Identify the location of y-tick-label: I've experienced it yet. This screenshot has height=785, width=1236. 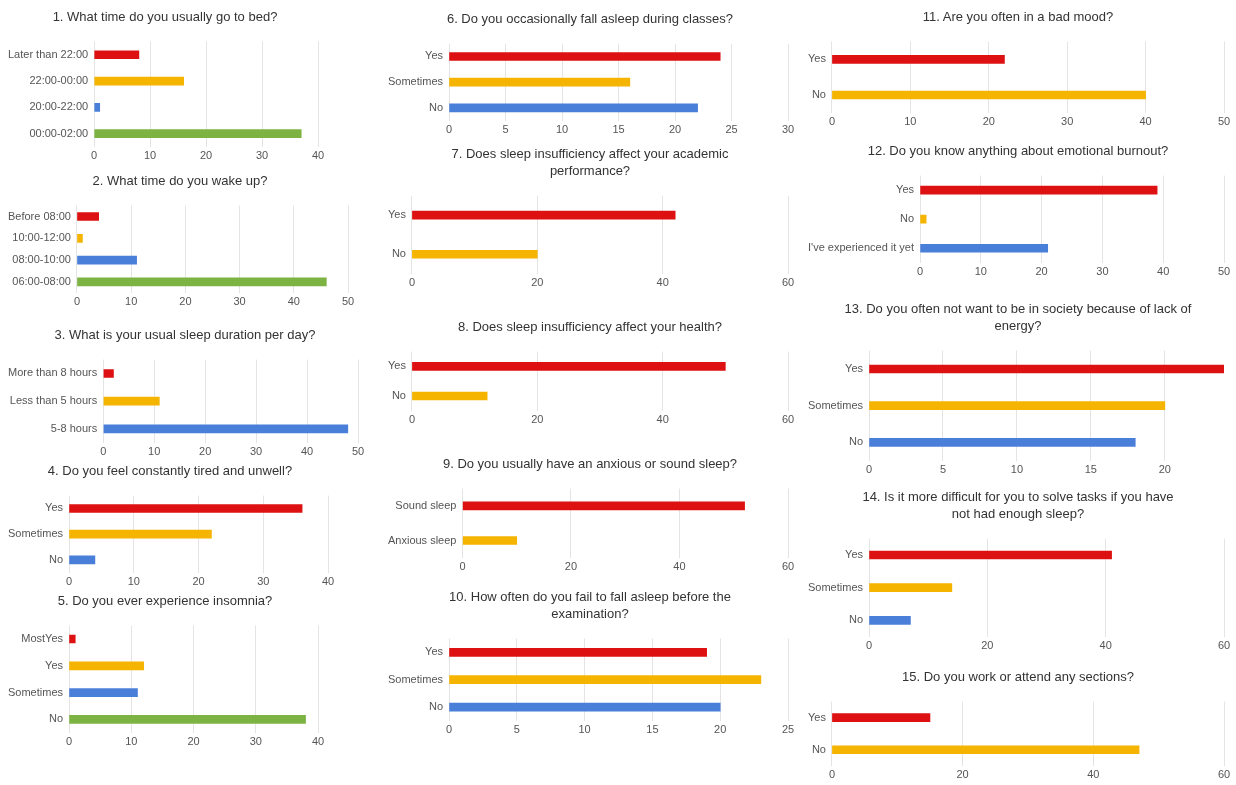
(861, 247).